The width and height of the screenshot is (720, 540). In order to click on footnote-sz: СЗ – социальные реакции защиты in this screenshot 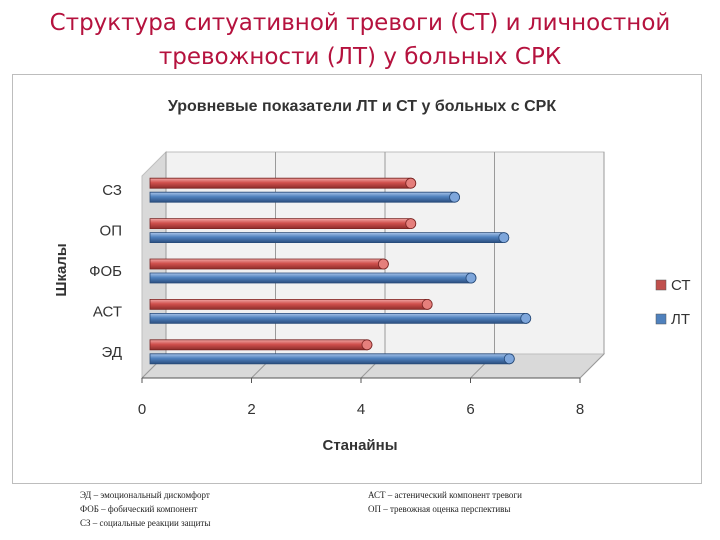, I will do `click(145, 523)`.